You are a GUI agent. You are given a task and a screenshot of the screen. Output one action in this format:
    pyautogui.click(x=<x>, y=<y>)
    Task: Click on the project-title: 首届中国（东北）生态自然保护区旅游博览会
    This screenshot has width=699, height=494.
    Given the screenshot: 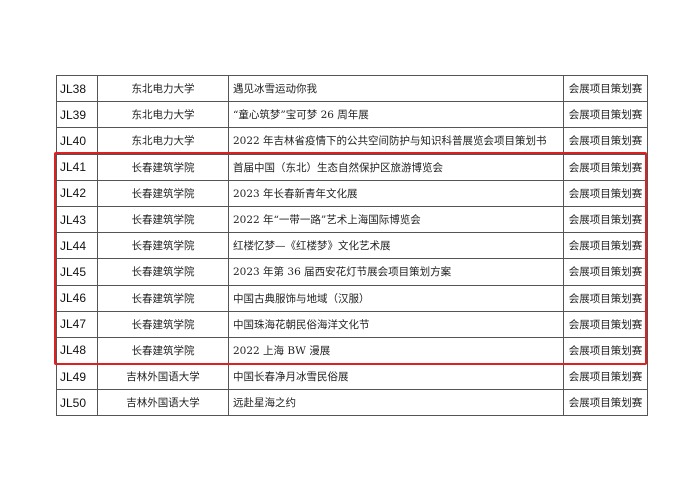 What is the action you would take?
    pyautogui.click(x=396, y=167)
    